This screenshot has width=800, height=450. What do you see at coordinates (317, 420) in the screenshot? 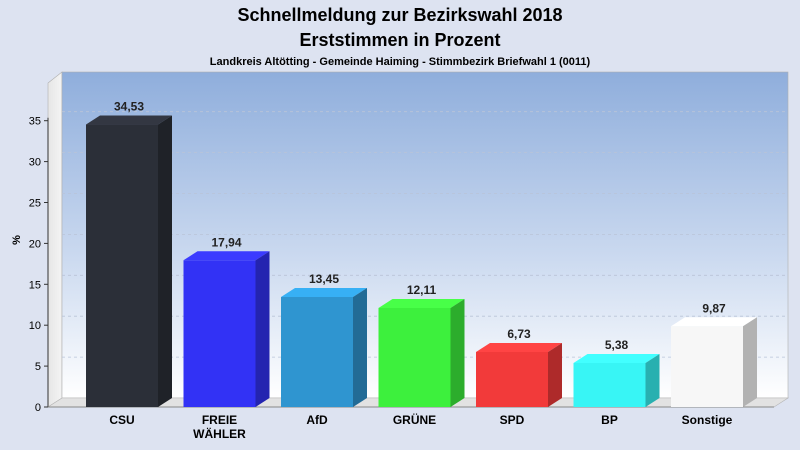
I see `x-tick-label: AfD` at bounding box center [317, 420].